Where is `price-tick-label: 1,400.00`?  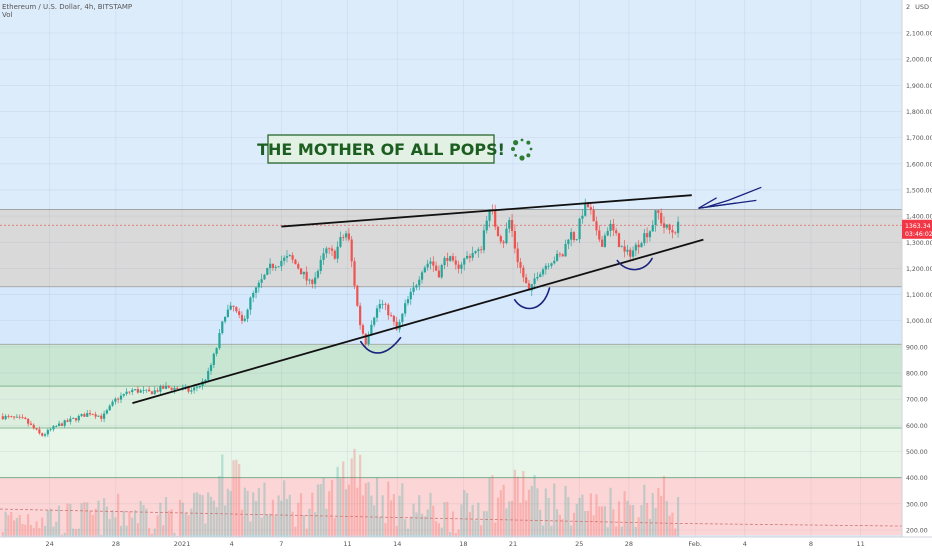
price-tick-label: 1,400.00 is located at coordinates (919, 217).